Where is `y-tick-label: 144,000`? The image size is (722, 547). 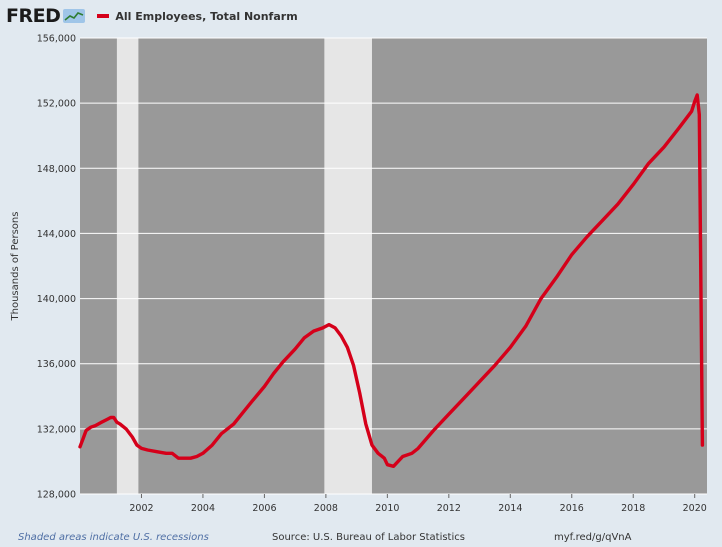
y-tick-label: 144,000 is located at coordinates (56, 234).